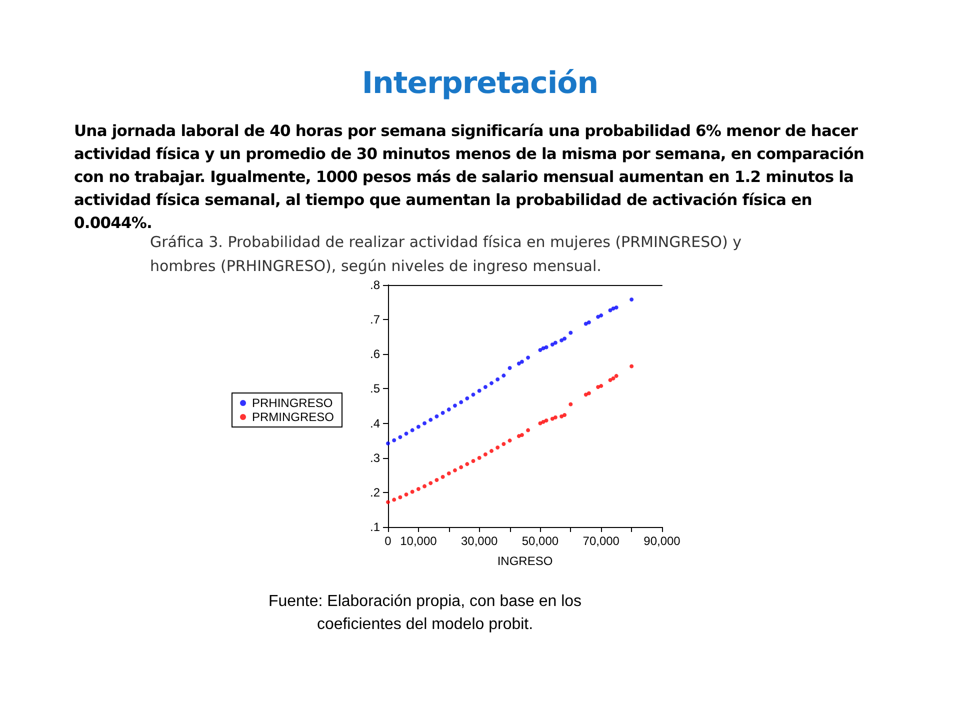 This screenshot has width=960, height=720. I want to click on x-tick-label: 0, so click(388, 541).